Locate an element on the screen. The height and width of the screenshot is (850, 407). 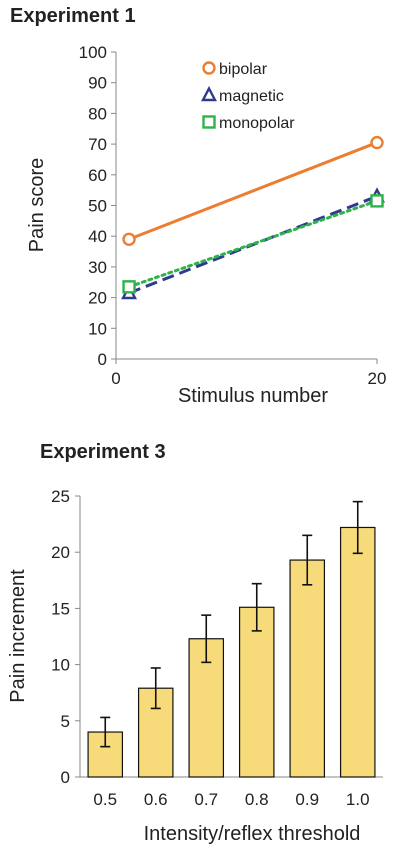
error-bar-0.8 is located at coordinates (256, 607).